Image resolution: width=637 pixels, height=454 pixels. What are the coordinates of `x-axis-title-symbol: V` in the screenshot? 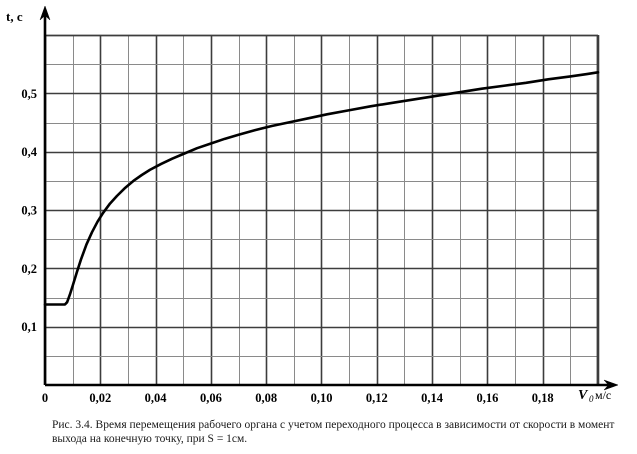 It's located at (583, 395).